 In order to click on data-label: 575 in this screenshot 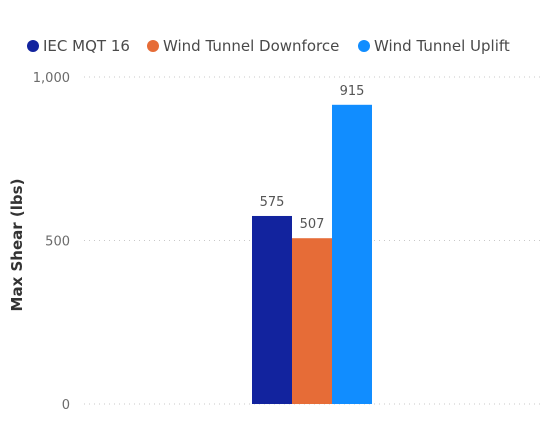, I will do `click(272, 202)`.